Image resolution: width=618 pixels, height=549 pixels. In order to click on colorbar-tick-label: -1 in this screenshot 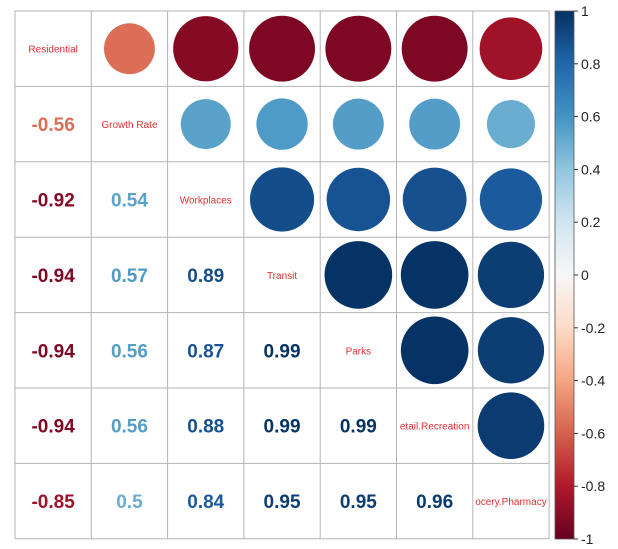, I will do `click(587, 539)`.